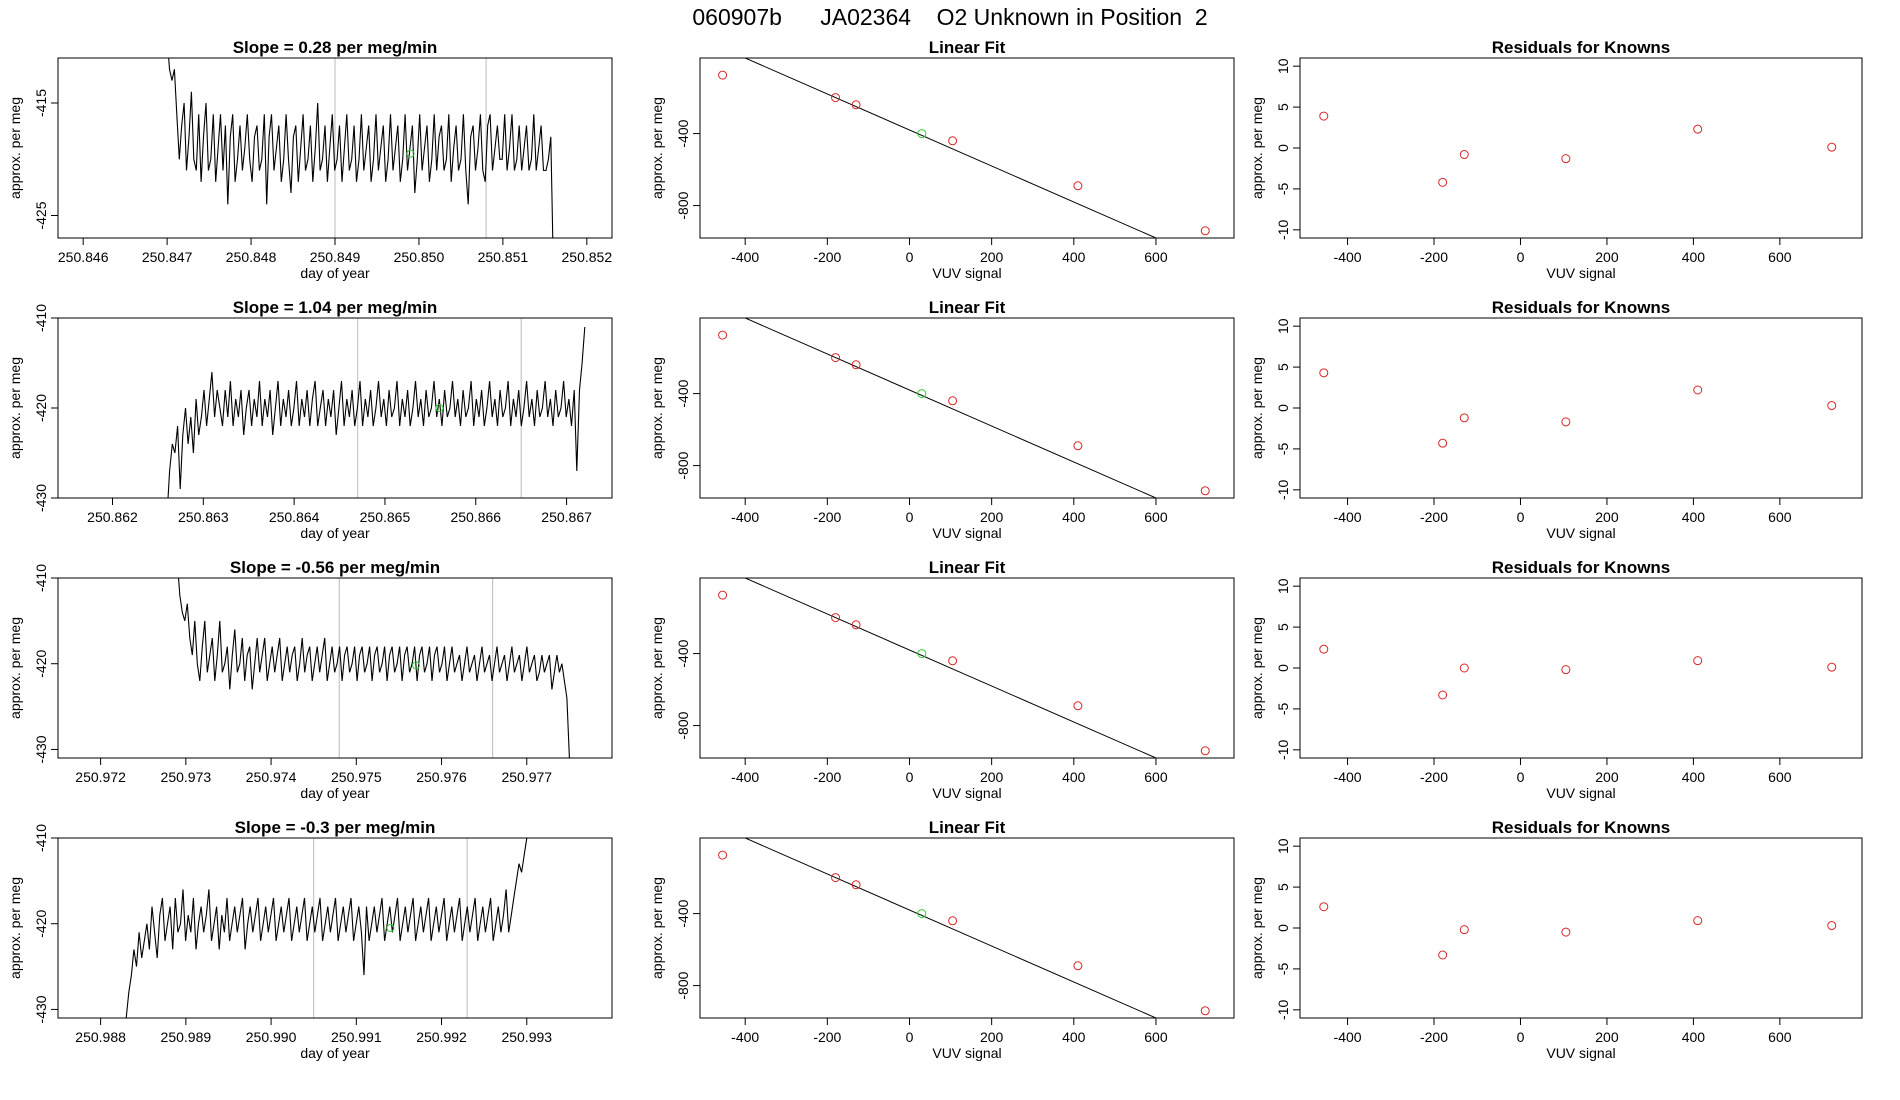 This screenshot has height=1100, width=1900. I want to click on figure-title: 060907b JA02364 O2 Unknown in Position 2, so click(949, 17).